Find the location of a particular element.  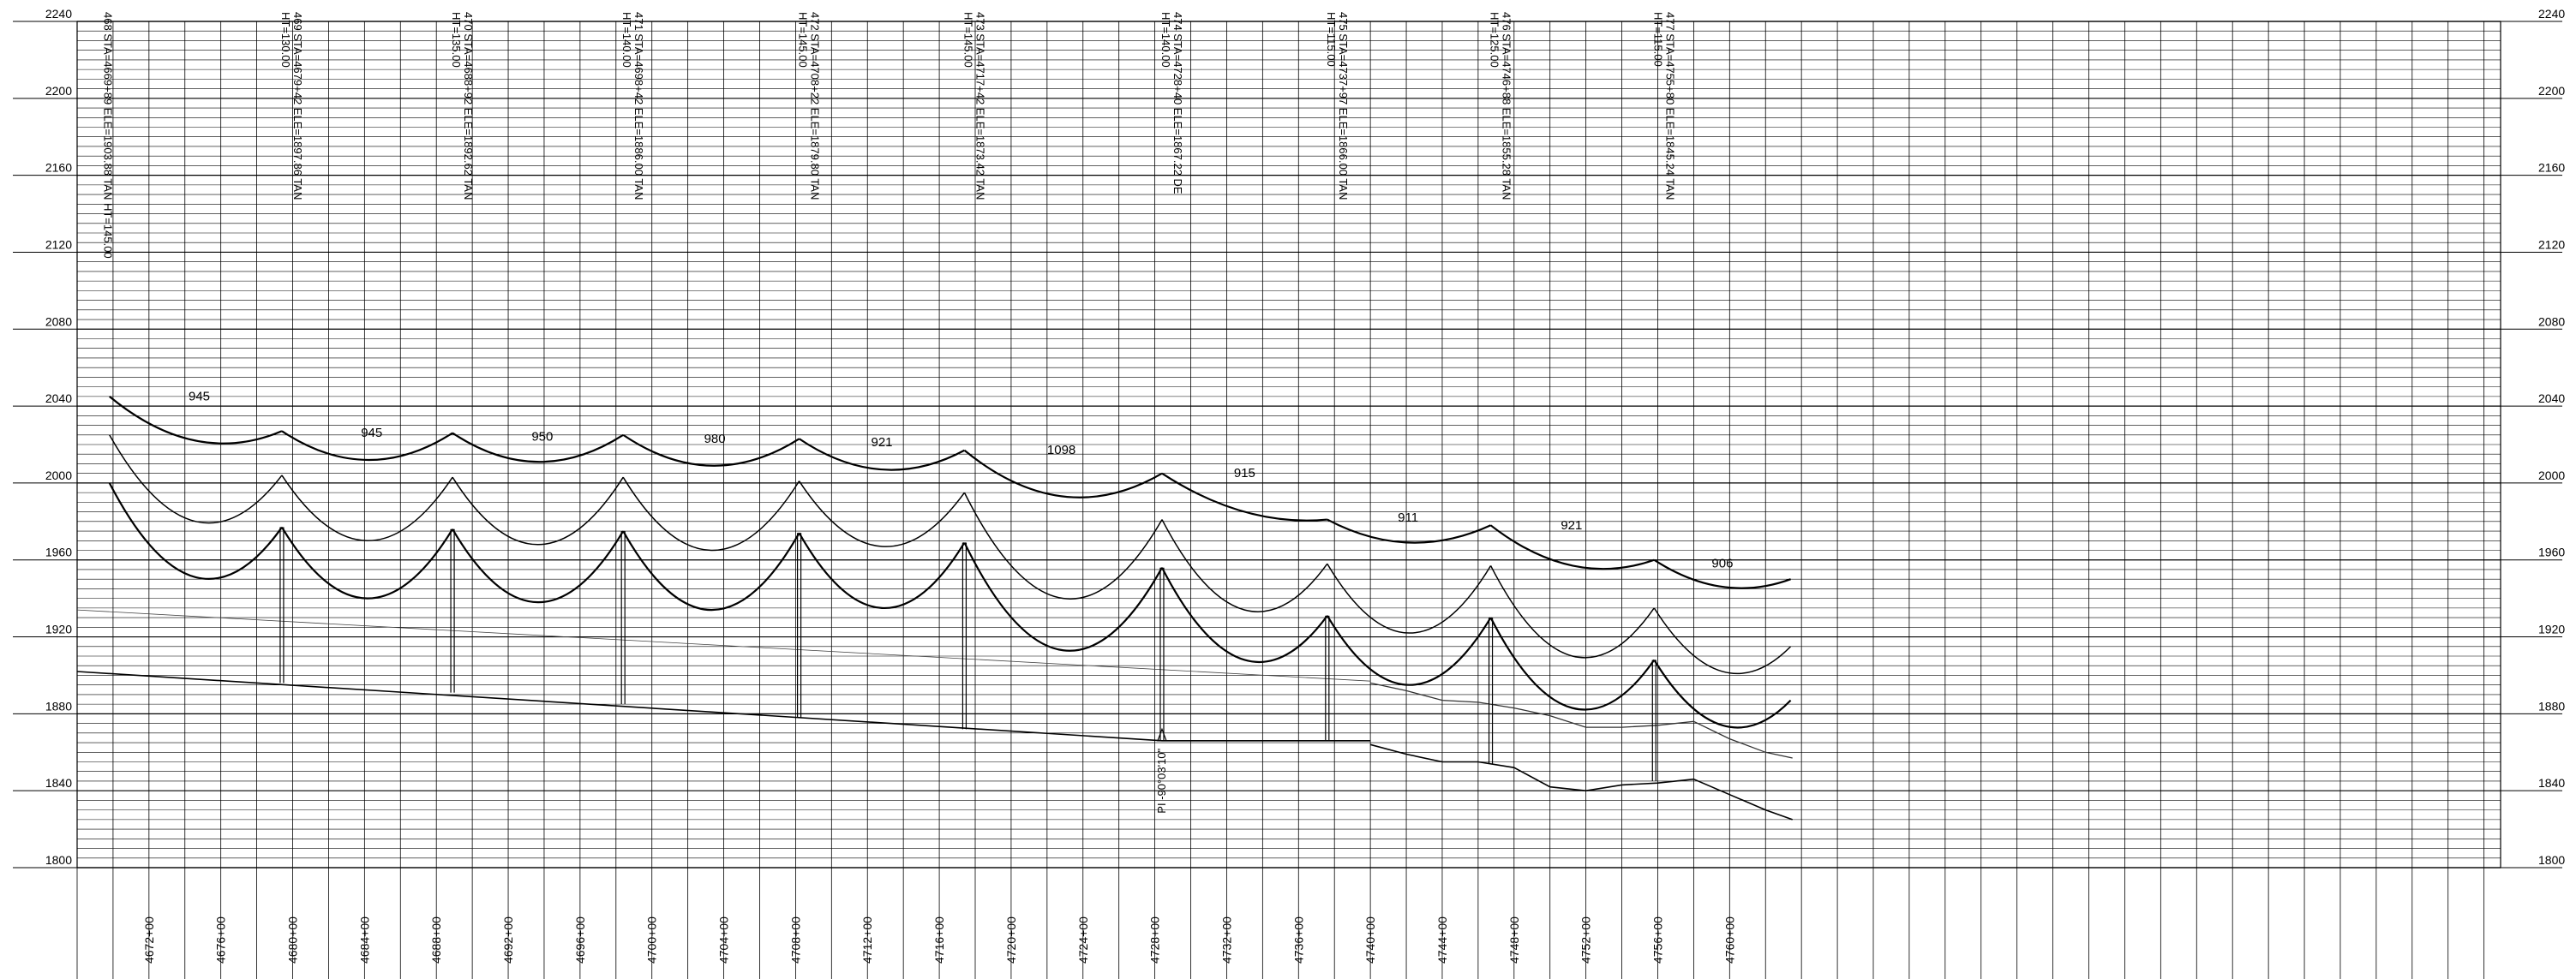

structure-label: 469 STA=4679+42 ELE=1897.86 TANHT=130.00 is located at coordinates (291, 106).